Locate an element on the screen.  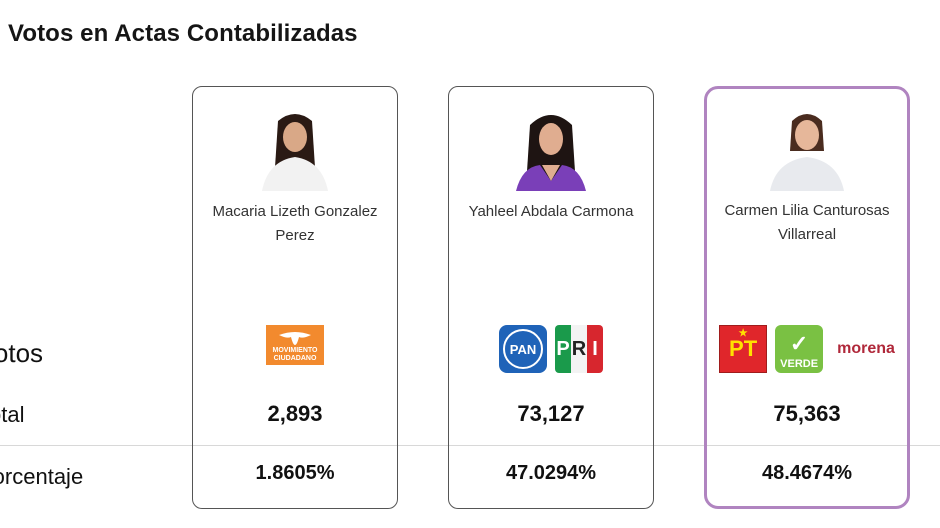
candidate-percentage: 47.0294% is located at coordinates (551, 473).